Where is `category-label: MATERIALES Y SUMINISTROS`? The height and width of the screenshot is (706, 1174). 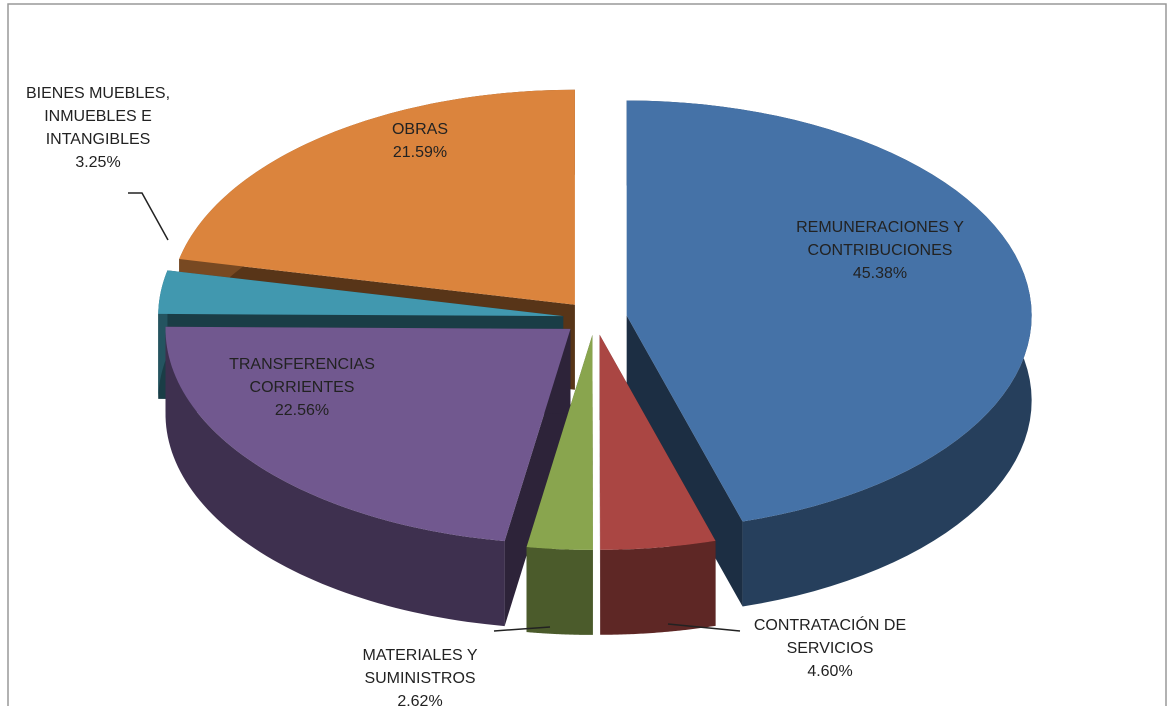 category-label: MATERIALES Y SUMINISTROS is located at coordinates (420, 667).